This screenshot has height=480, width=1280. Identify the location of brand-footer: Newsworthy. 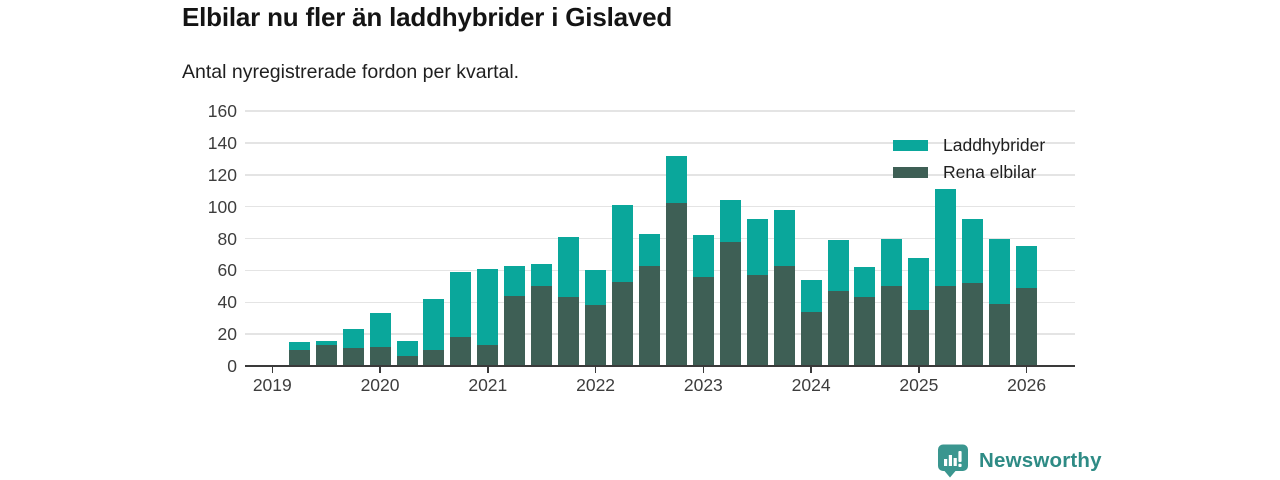
(1019, 461).